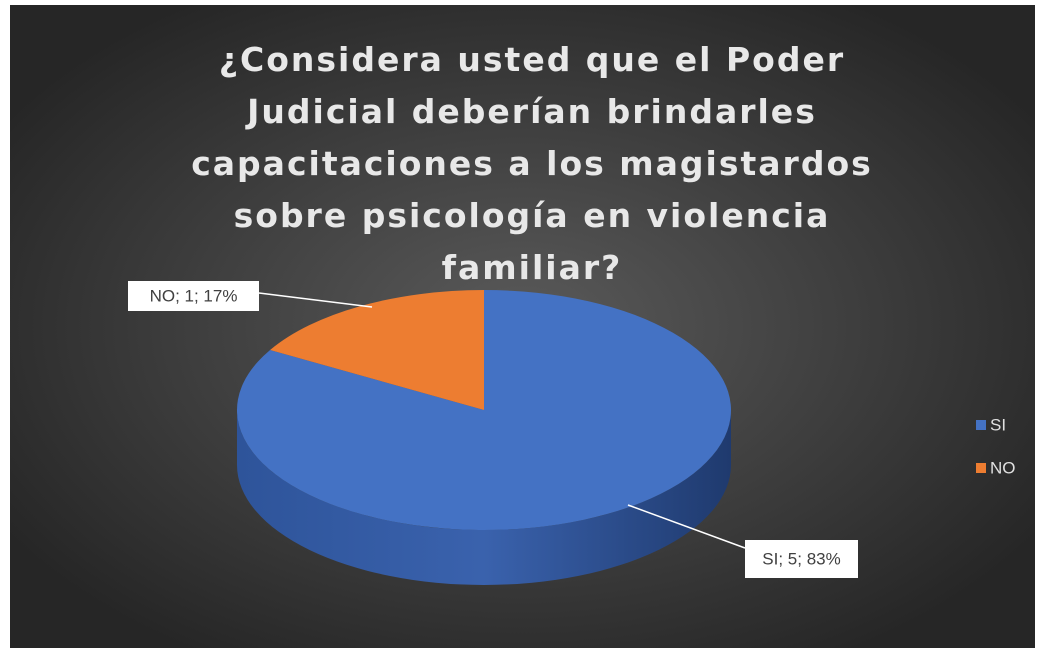 This screenshot has width=1045, height=654. Describe the element at coordinates (1003, 467) in the screenshot. I see `legend-label: NO` at that location.